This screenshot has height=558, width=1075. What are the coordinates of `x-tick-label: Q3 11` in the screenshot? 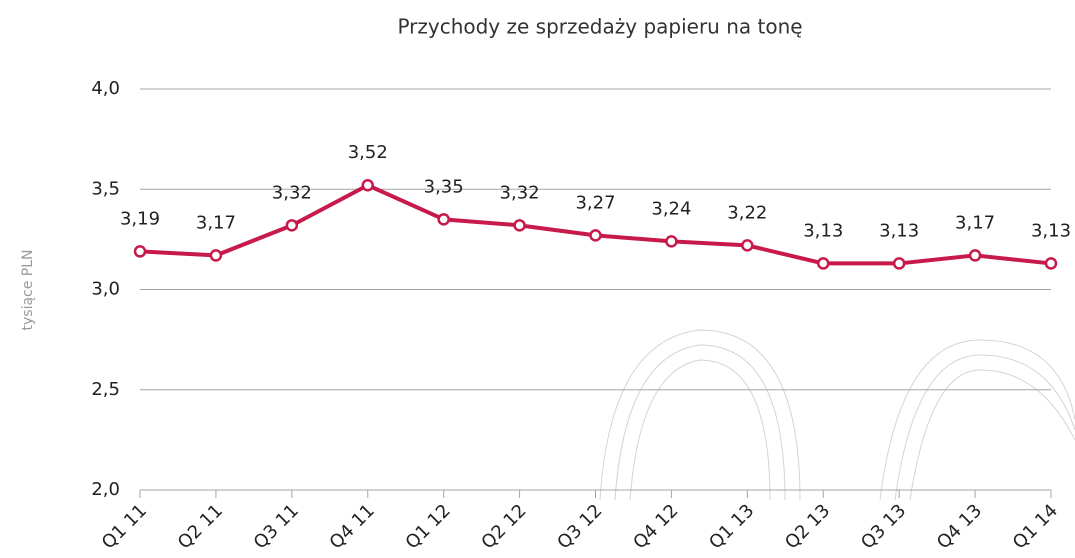 It's located at (276, 526).